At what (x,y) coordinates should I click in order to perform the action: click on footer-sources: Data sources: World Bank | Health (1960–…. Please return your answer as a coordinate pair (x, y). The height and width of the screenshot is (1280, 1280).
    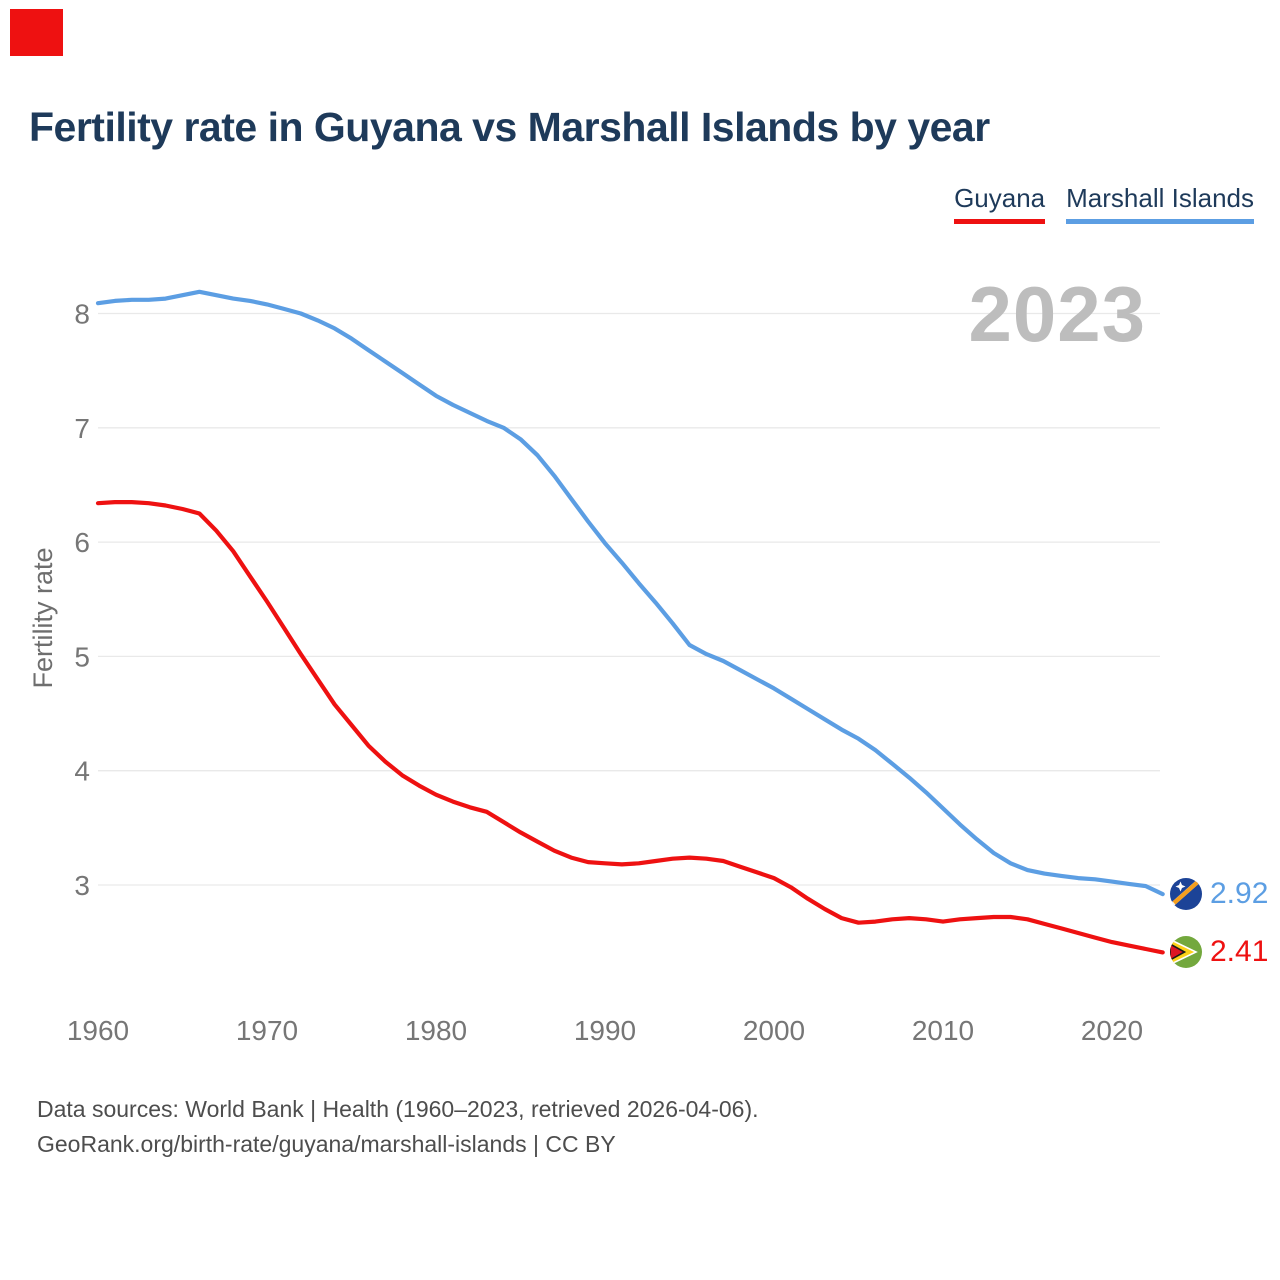
    Looking at the image, I should click on (398, 1109).